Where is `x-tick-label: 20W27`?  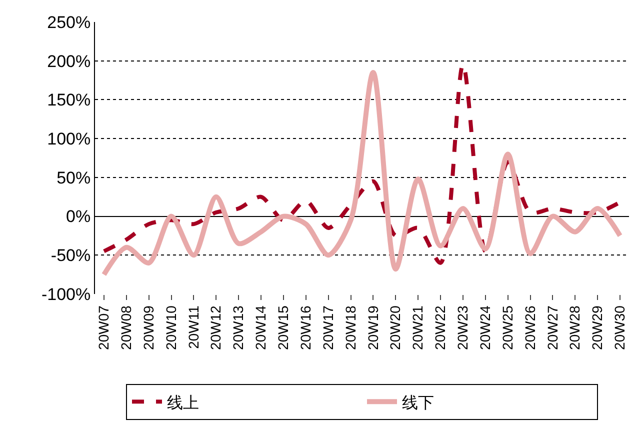 x-tick-label: 20W27 is located at coordinates (552, 327).